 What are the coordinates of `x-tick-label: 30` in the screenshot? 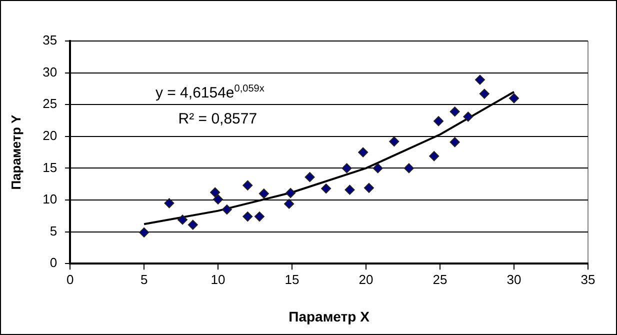 It's located at (514, 279).